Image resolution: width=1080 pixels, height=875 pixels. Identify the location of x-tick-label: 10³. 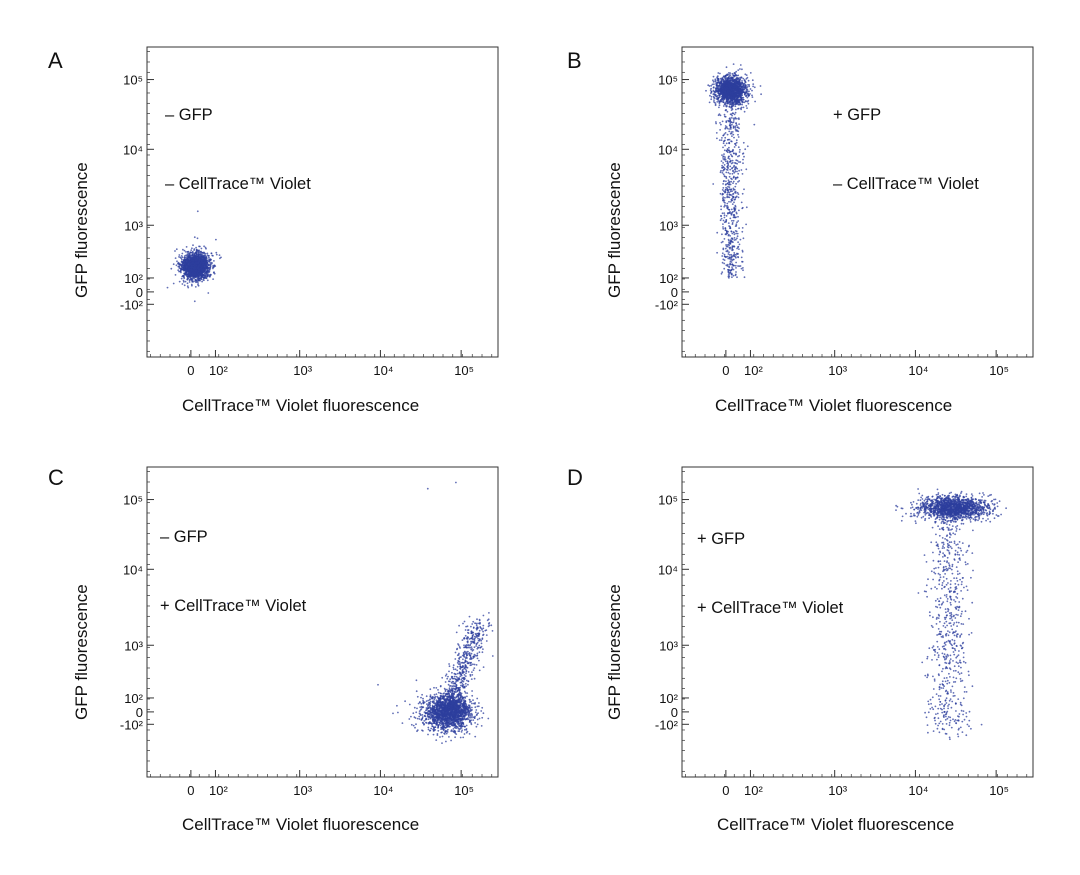
(837, 370).